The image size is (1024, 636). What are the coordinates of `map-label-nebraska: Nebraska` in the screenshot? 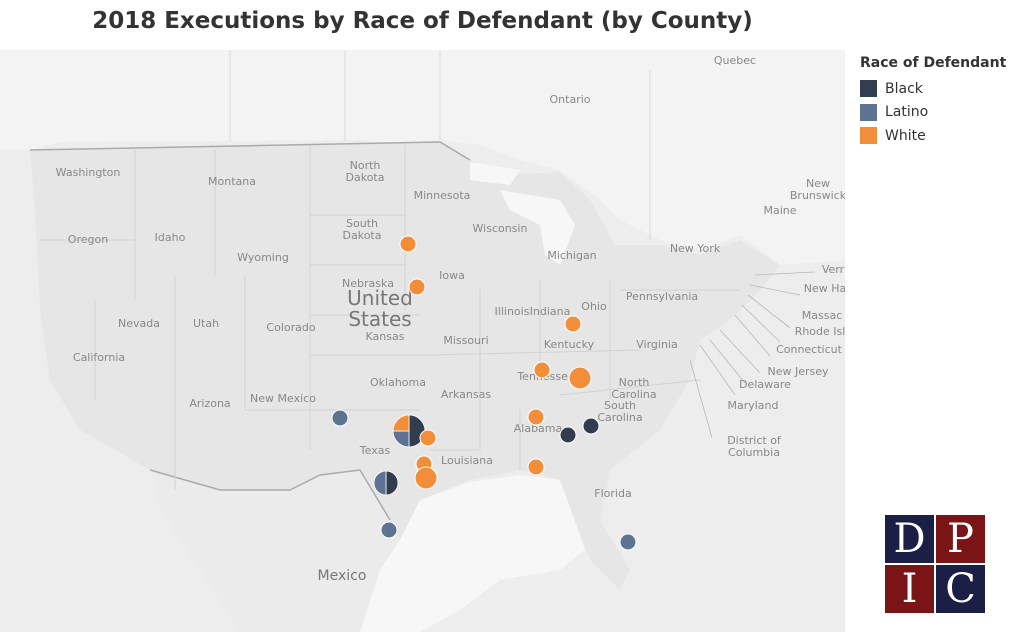 It's located at (368, 283).